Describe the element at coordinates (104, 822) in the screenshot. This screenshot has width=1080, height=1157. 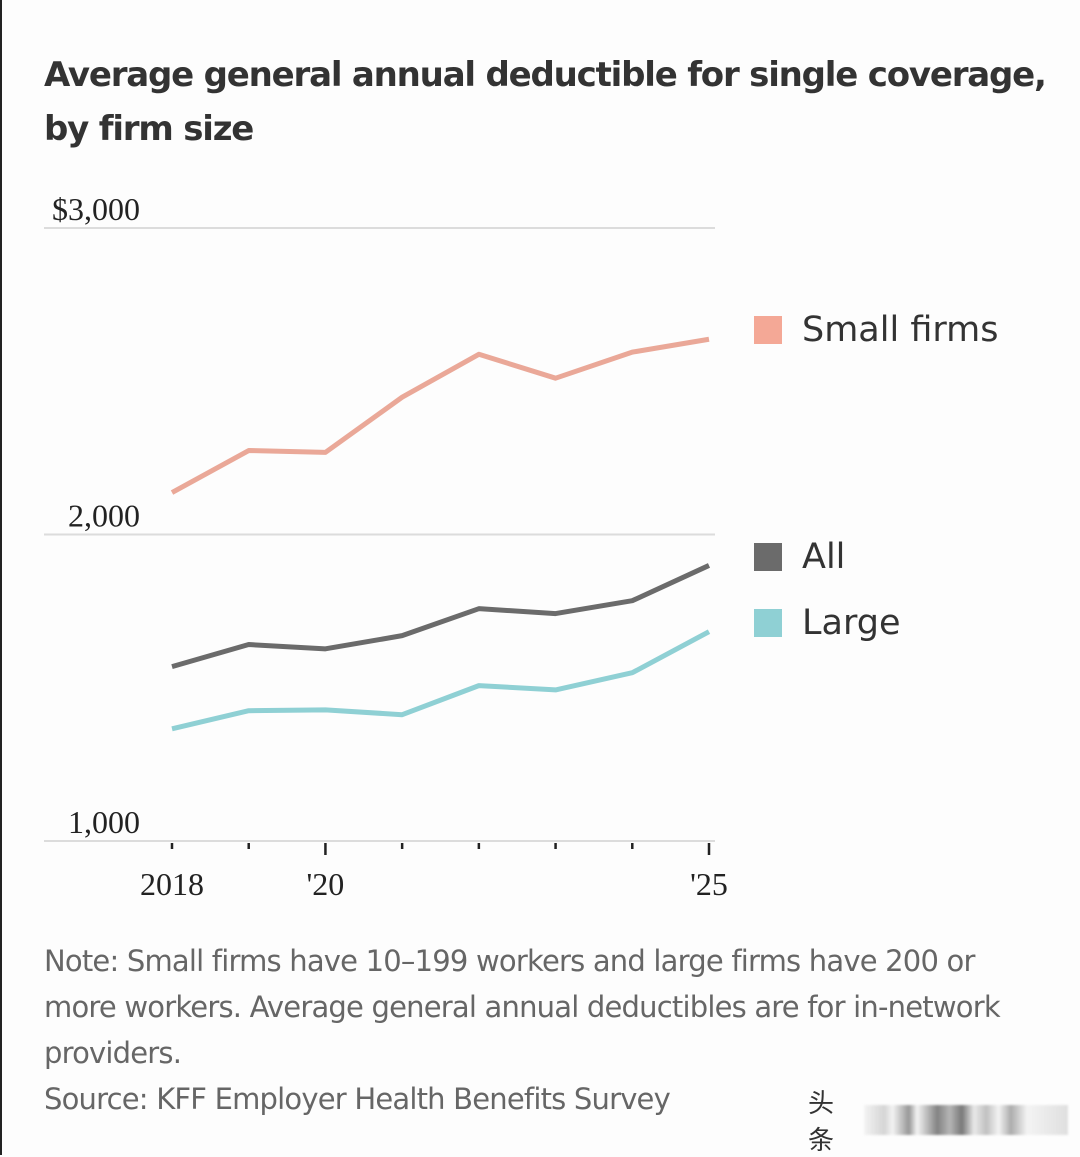
I see `y-tick-label-1000: 1,000` at that location.